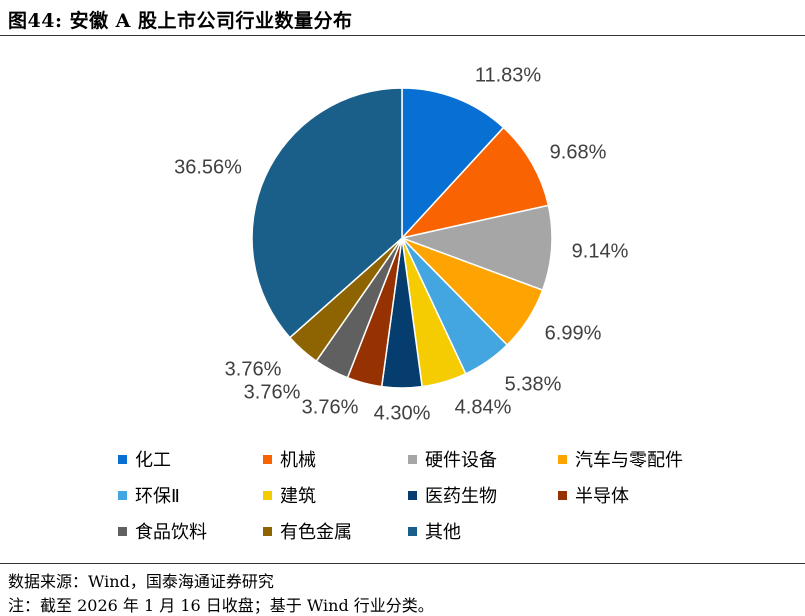 This screenshot has height=616, width=805. I want to click on legend-item-5: 环保Ⅱ, so click(149, 495).